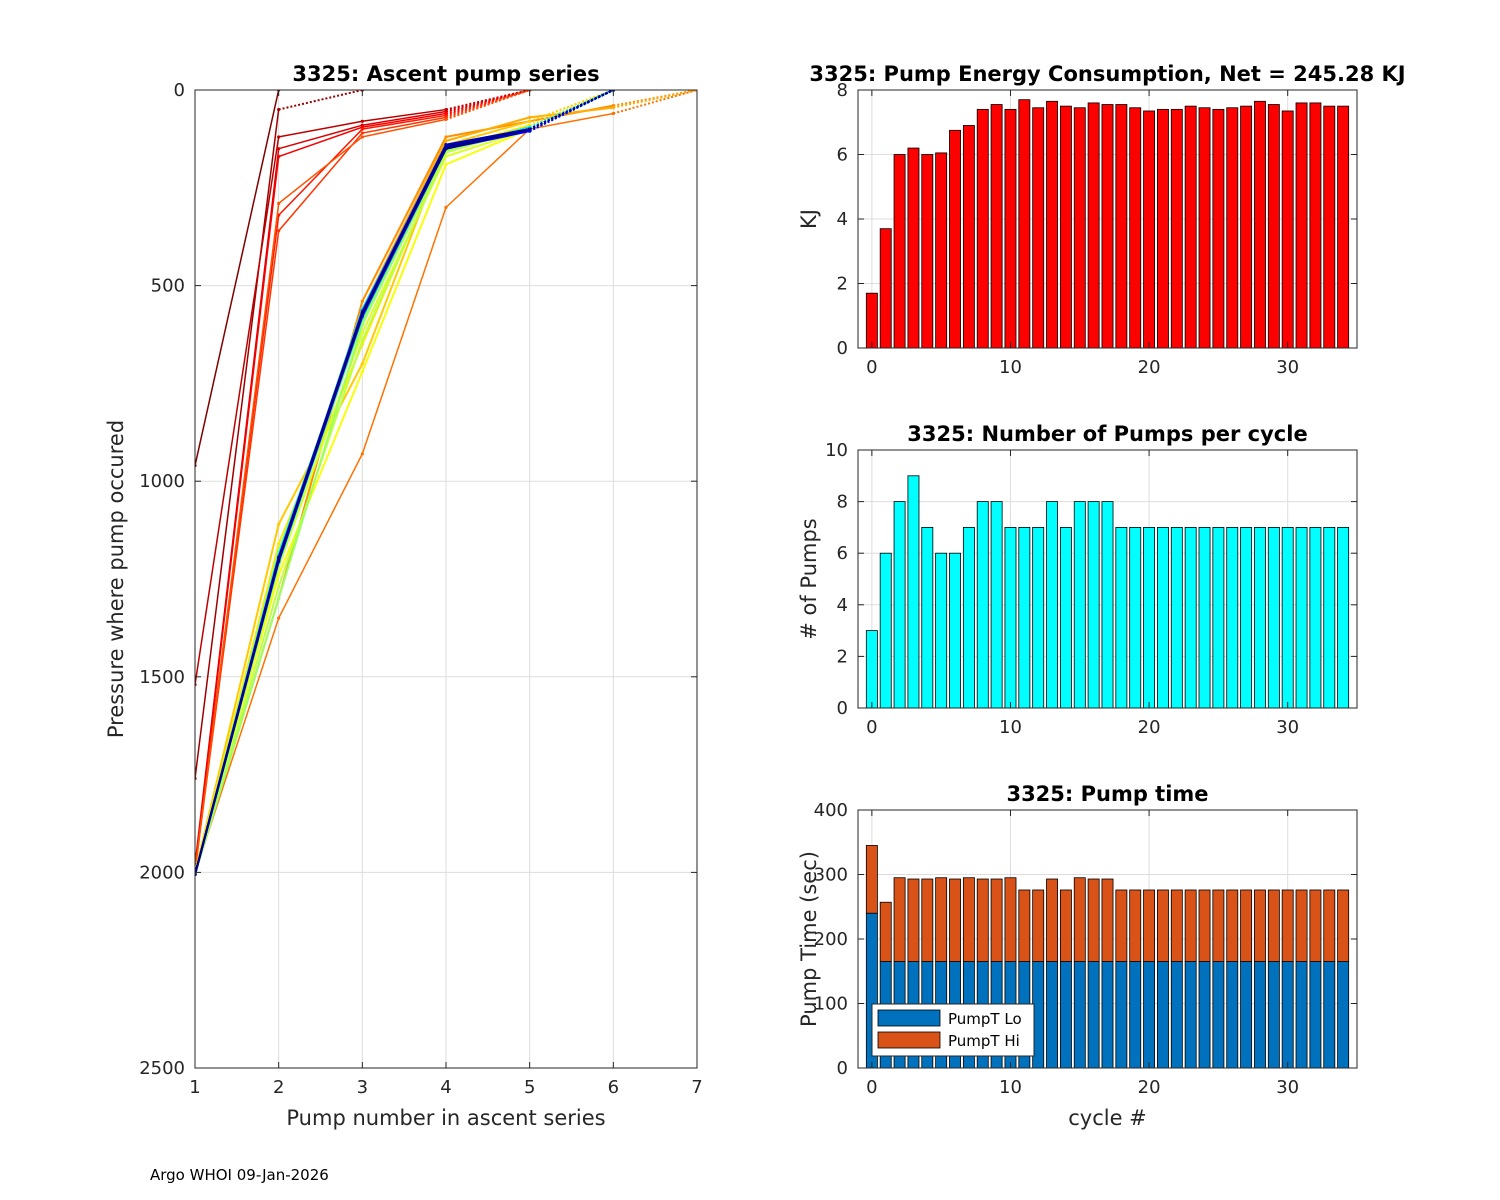 The image size is (1500, 1200). I want to click on footer-text: Argo WHOI 09-Jan-2026, so click(239, 1175).